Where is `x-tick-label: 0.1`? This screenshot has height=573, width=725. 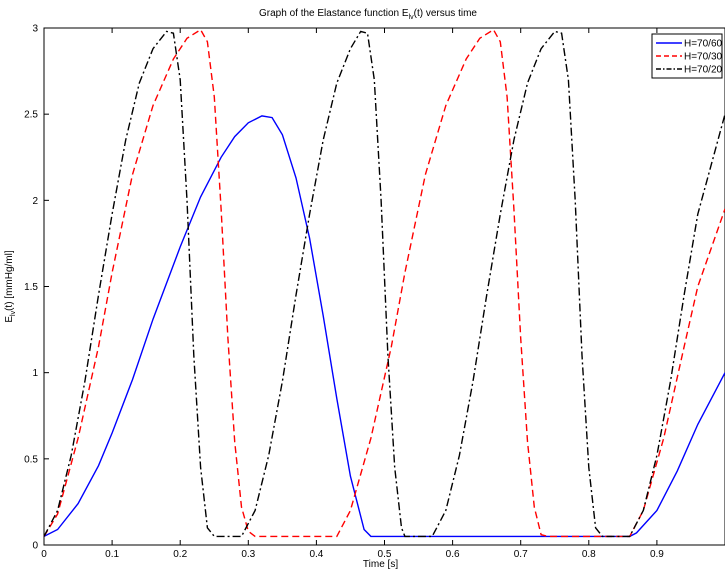
x-tick-label: 0.1 is located at coordinates (112, 554).